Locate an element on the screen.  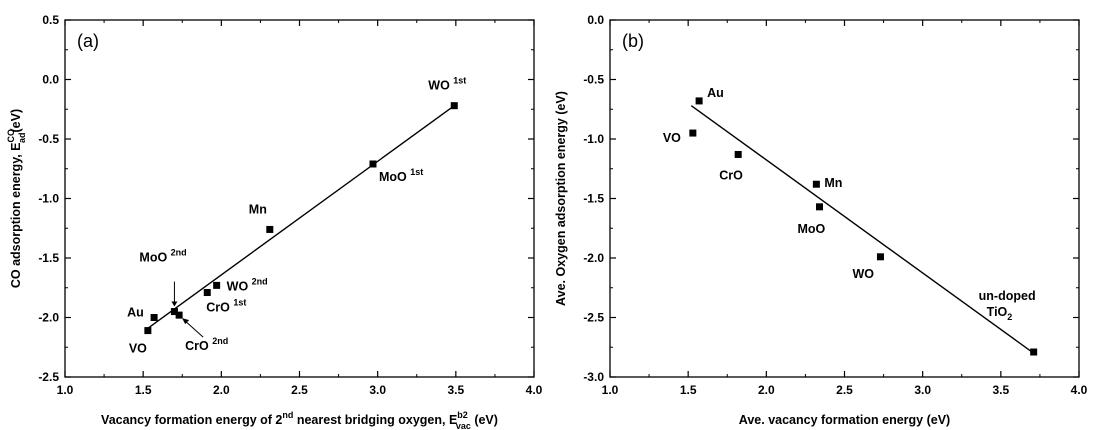
y-axis-title: CO adsorption energy, ECOad(eV) is located at coordinates (16, 198).